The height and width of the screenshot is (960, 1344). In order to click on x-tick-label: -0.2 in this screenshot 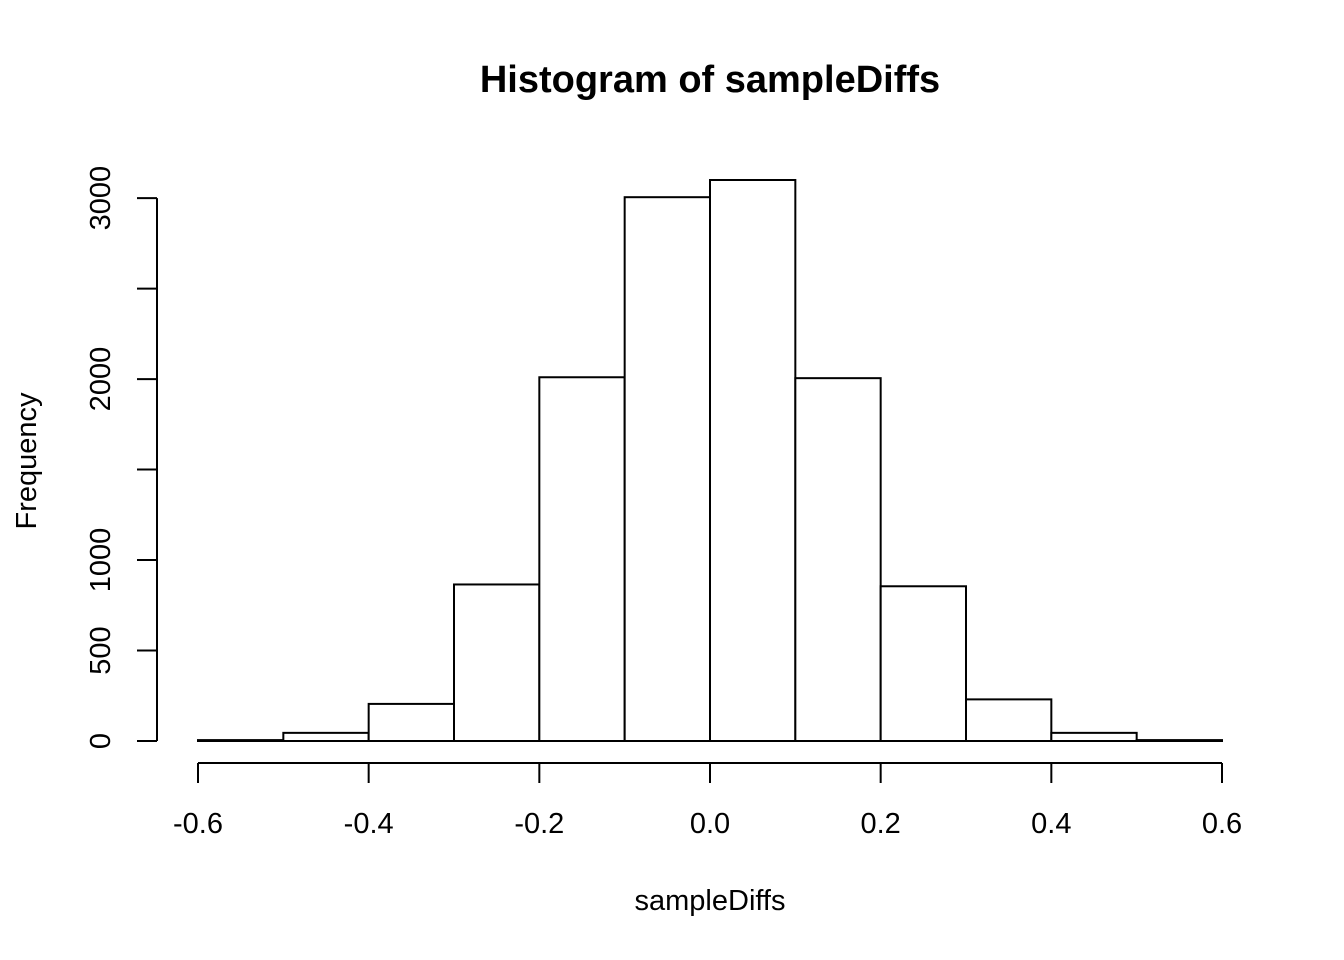, I will do `click(539, 824)`.